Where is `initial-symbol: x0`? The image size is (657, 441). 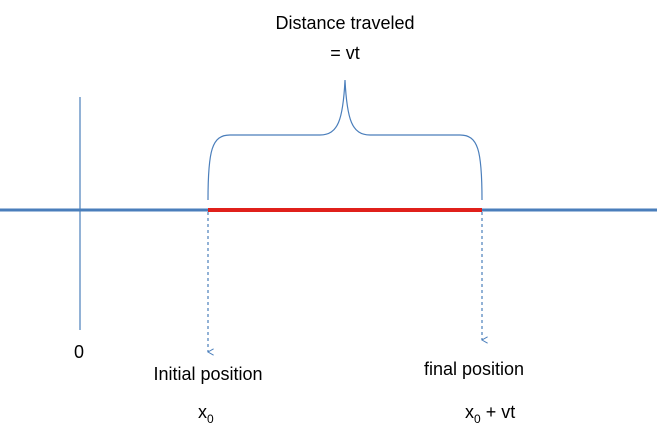 initial-symbol: x0 is located at coordinates (206, 414).